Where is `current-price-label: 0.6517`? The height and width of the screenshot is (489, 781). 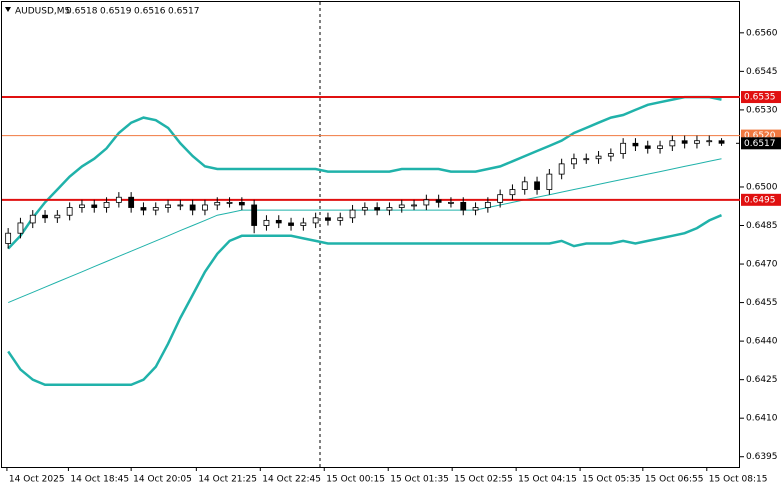
current-price-label: 0.6517 is located at coordinates (760, 144).